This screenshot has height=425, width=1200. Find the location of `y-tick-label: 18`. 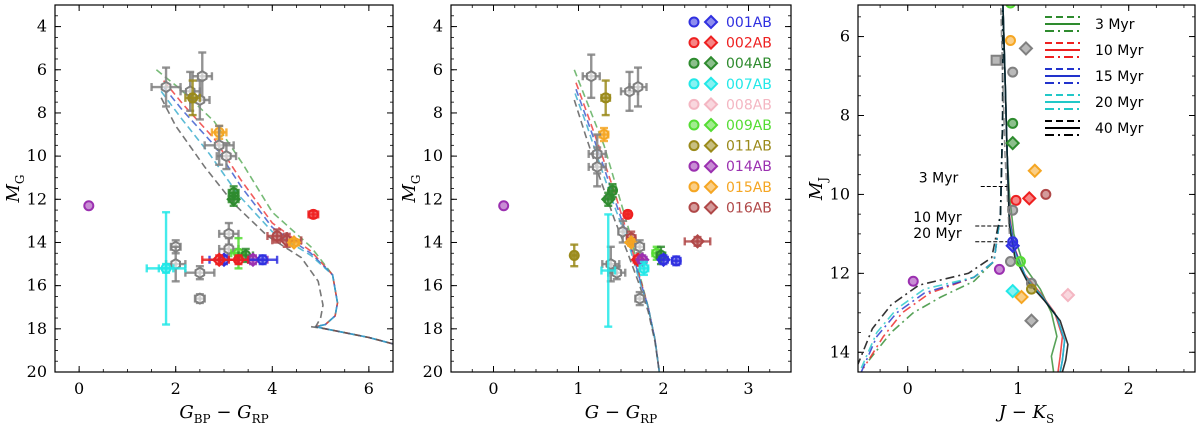

y-tick-label: 18 is located at coordinates (37, 328).